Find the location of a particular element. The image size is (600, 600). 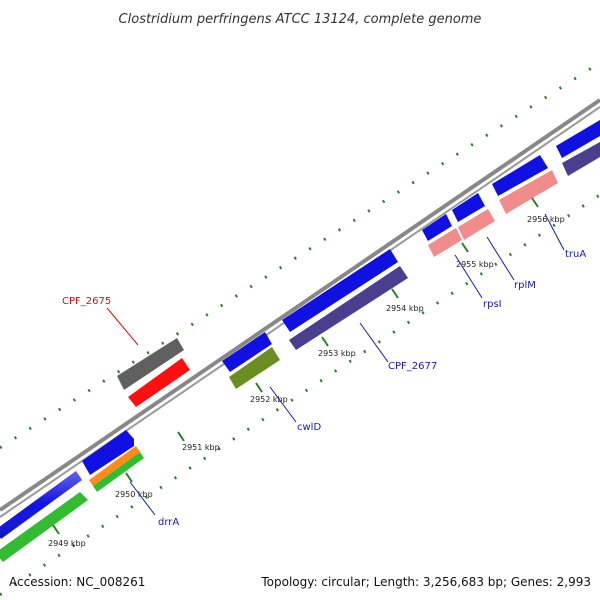

gene-feature-rpsI is located at coordinates (445, 242).